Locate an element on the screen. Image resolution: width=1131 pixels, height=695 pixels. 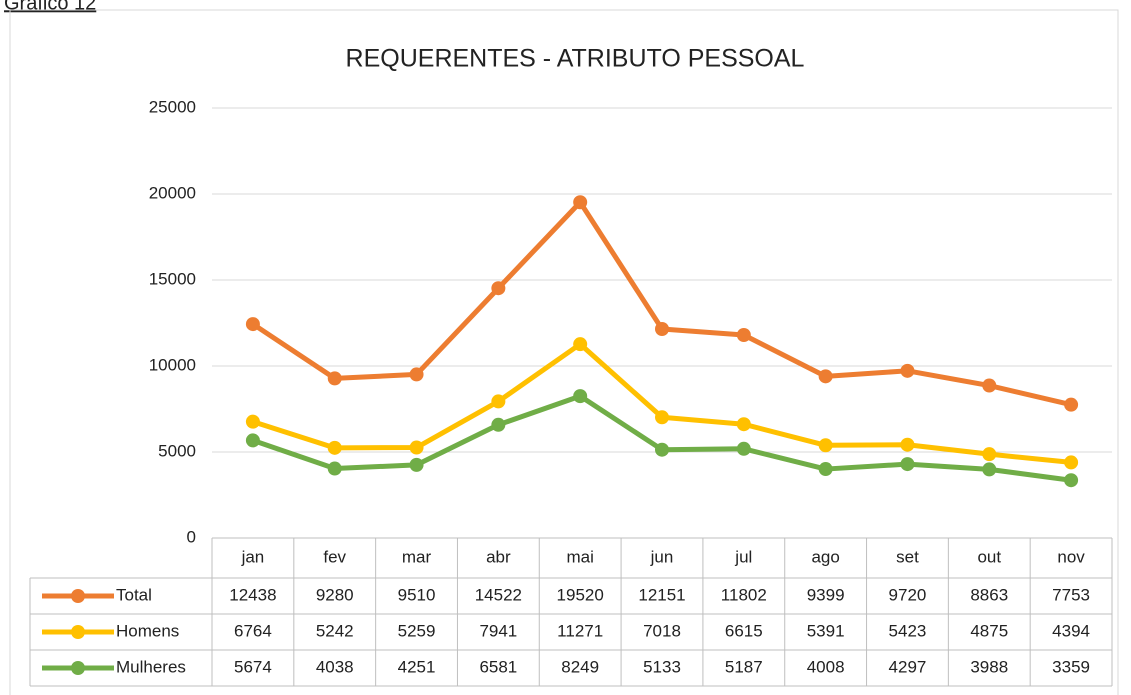
x-tick-label: jan is located at coordinates (253, 556).